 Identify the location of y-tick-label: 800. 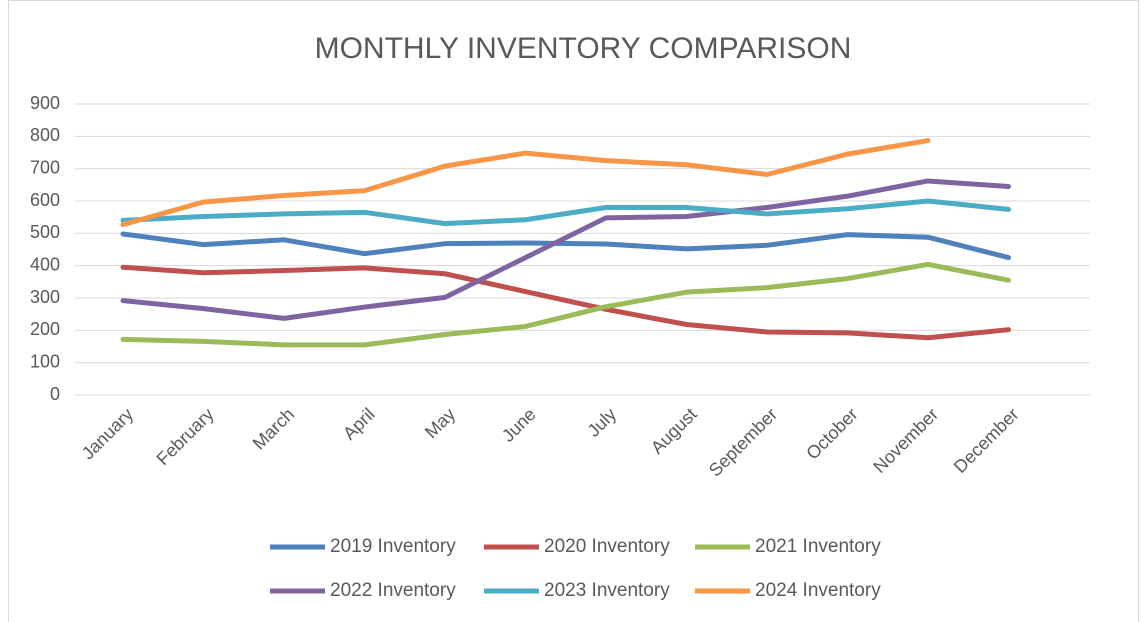
(45, 135).